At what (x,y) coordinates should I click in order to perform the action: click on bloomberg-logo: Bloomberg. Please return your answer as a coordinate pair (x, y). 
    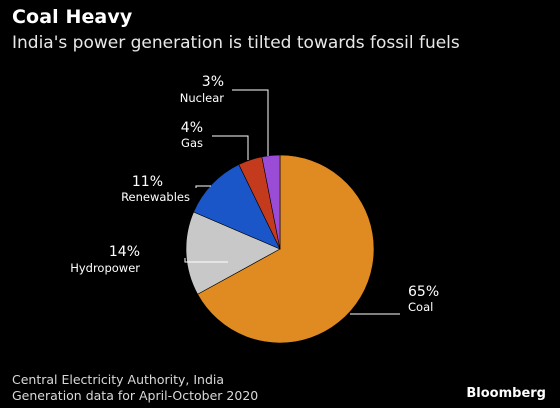
    Looking at the image, I should click on (506, 393).